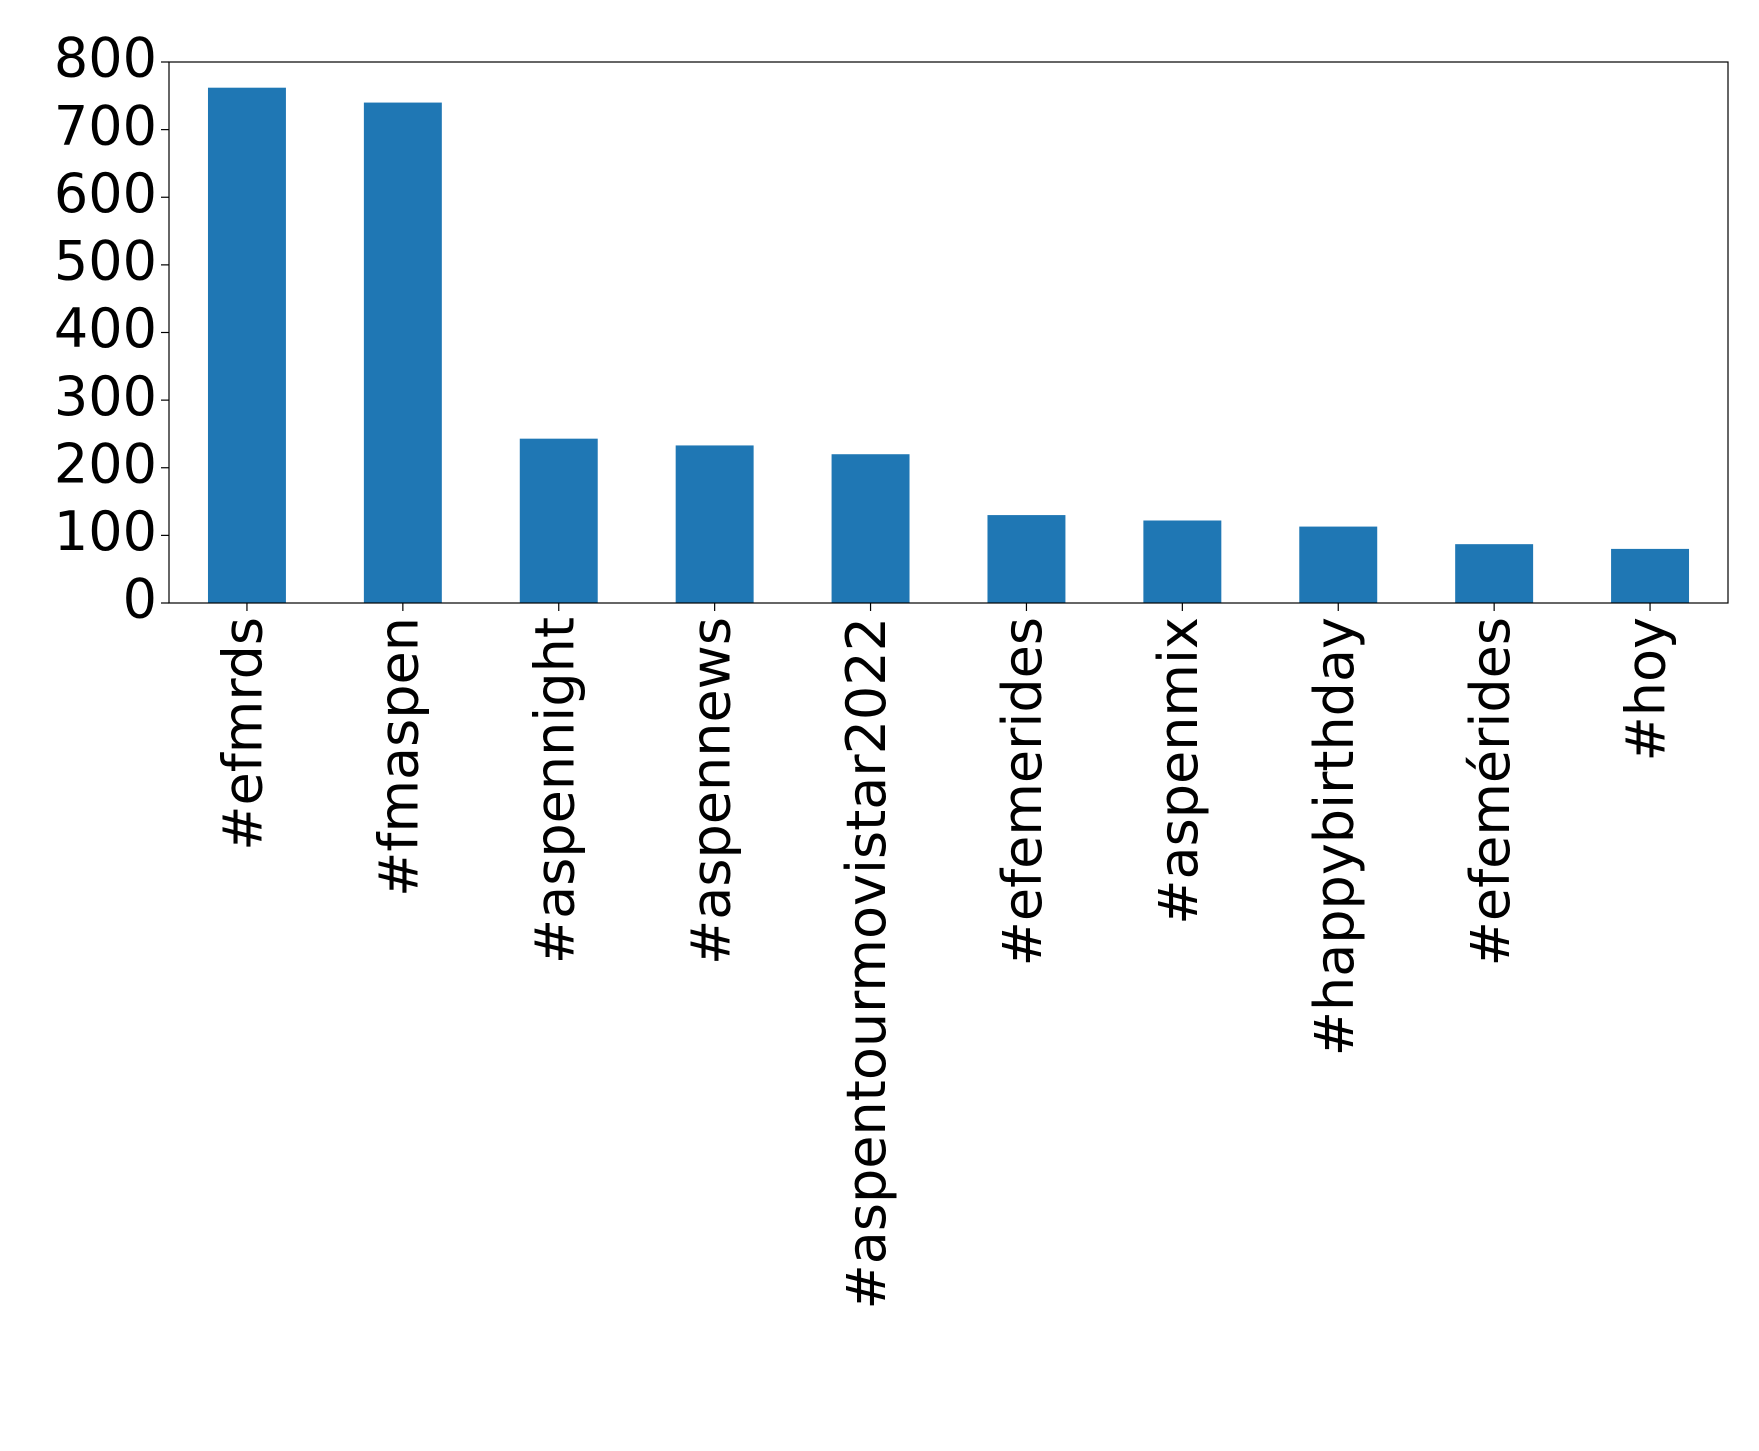 The height and width of the screenshot is (1451, 1759). What do you see at coordinates (105, 396) in the screenshot?
I see `y-tick-label: 300` at bounding box center [105, 396].